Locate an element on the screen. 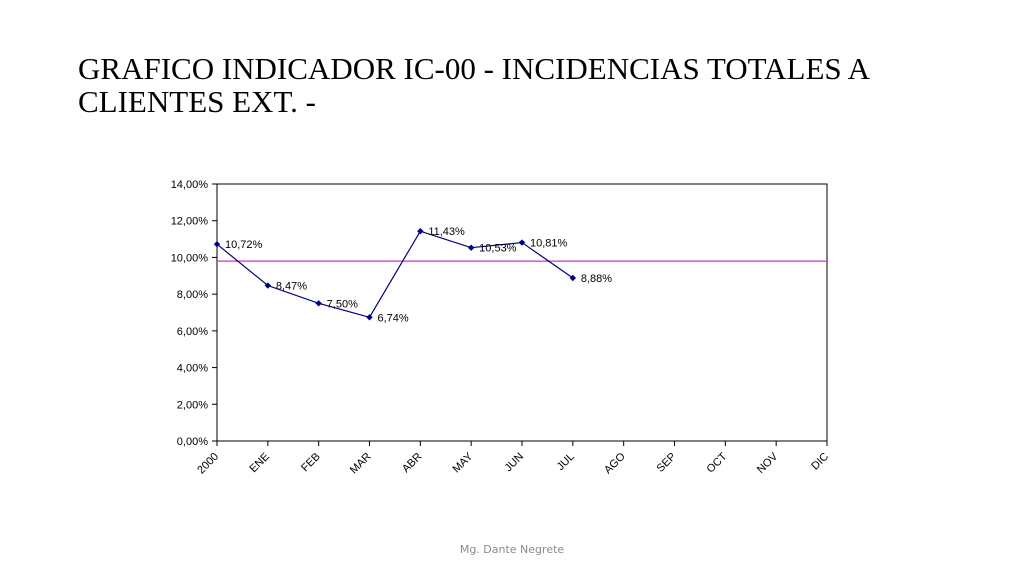  y-tick-label: 4,00% is located at coordinates (192, 369).